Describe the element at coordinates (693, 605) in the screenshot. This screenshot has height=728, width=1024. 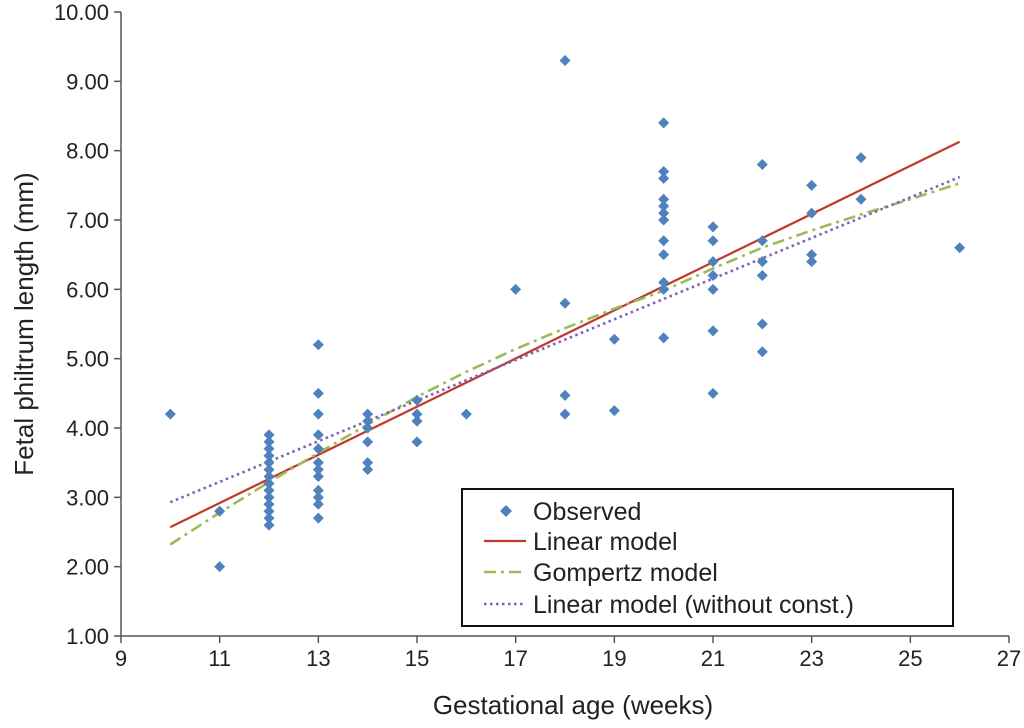
I see `legend-label-3: Linear model (without const.)` at that location.